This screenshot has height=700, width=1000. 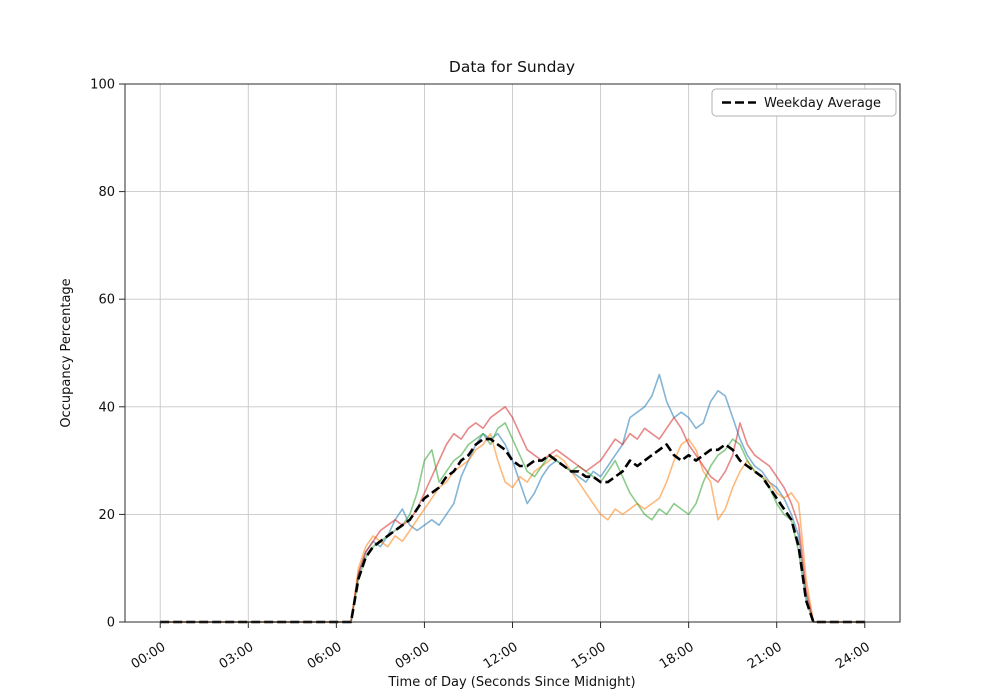 I want to click on y-tick-label: 80, so click(x=106, y=192).